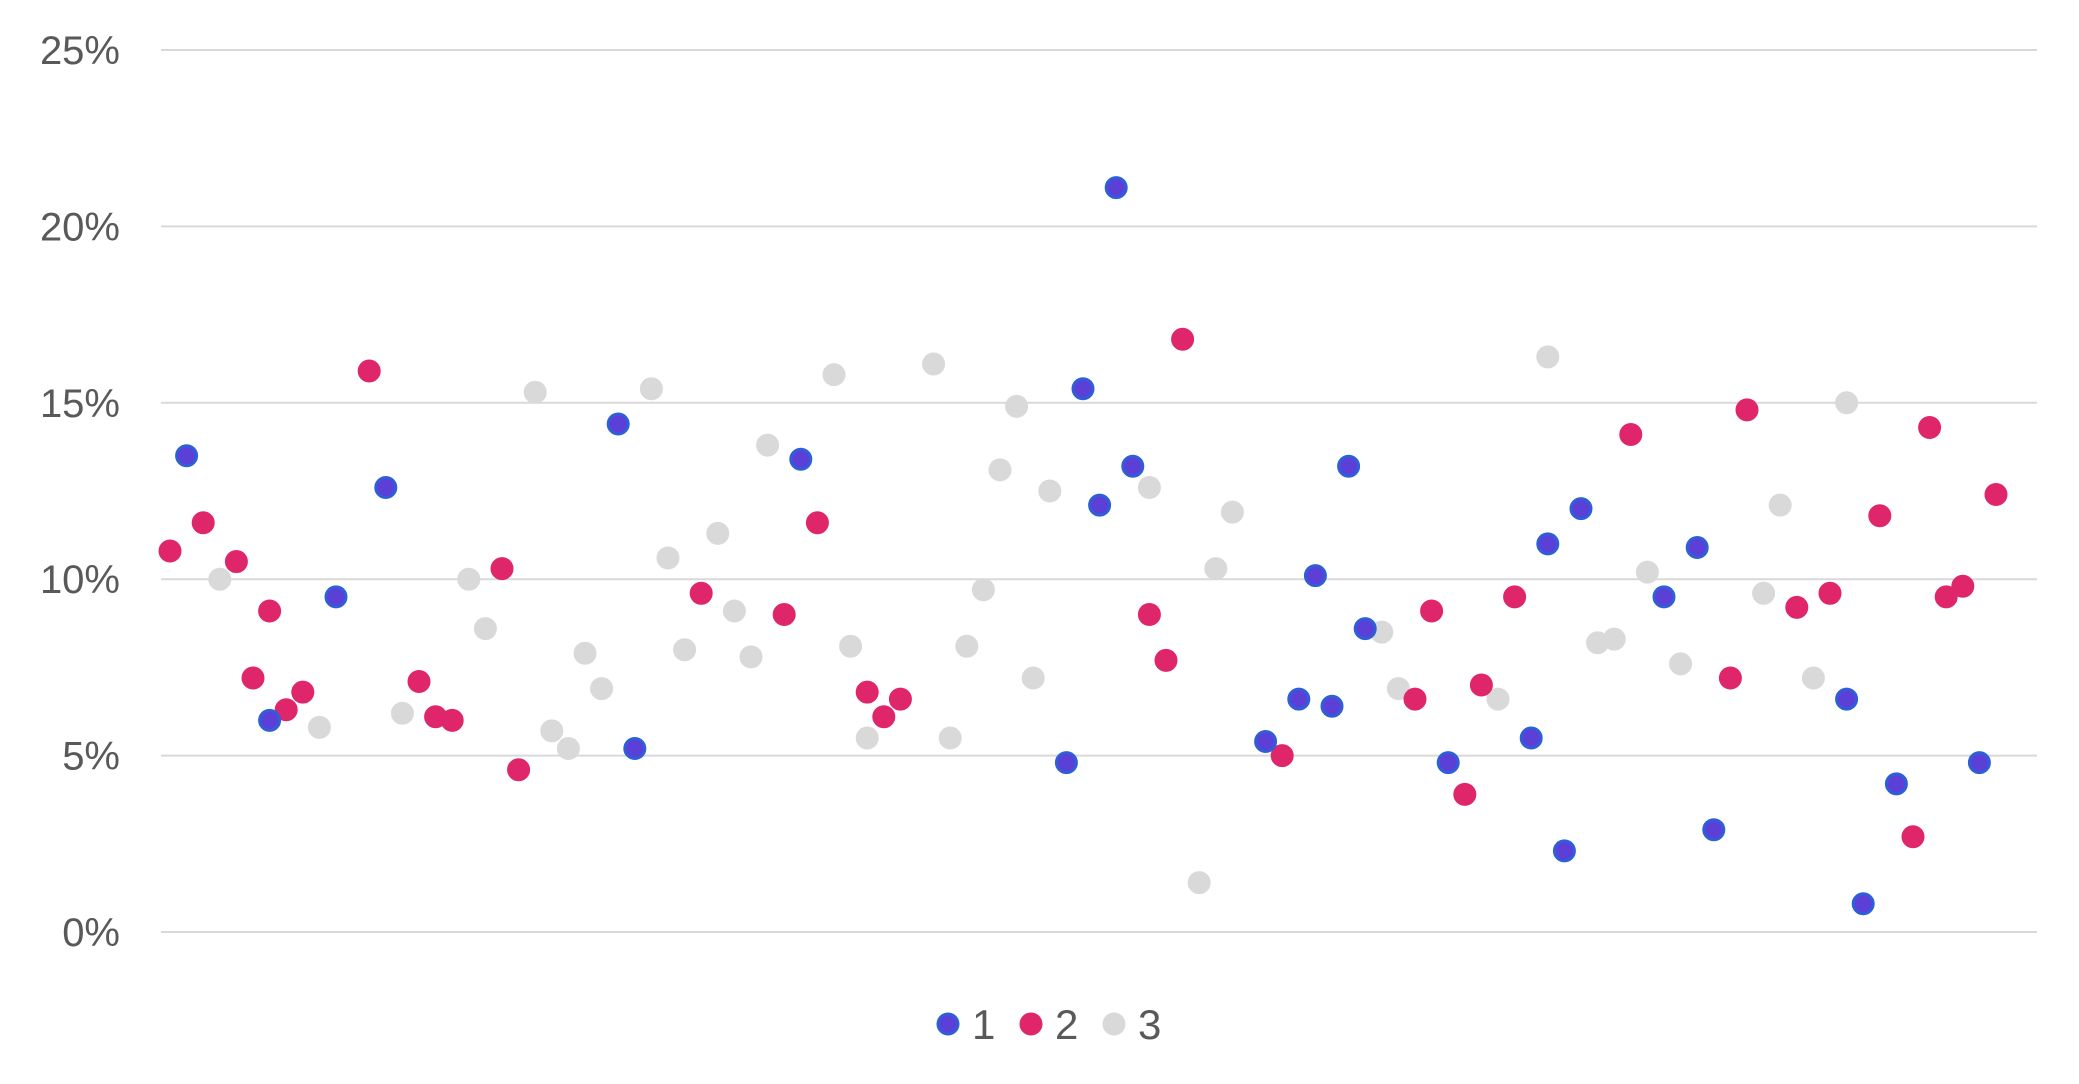  Describe the element at coordinates (80, 580) in the screenshot. I see `y-tick-label: 10%` at that location.